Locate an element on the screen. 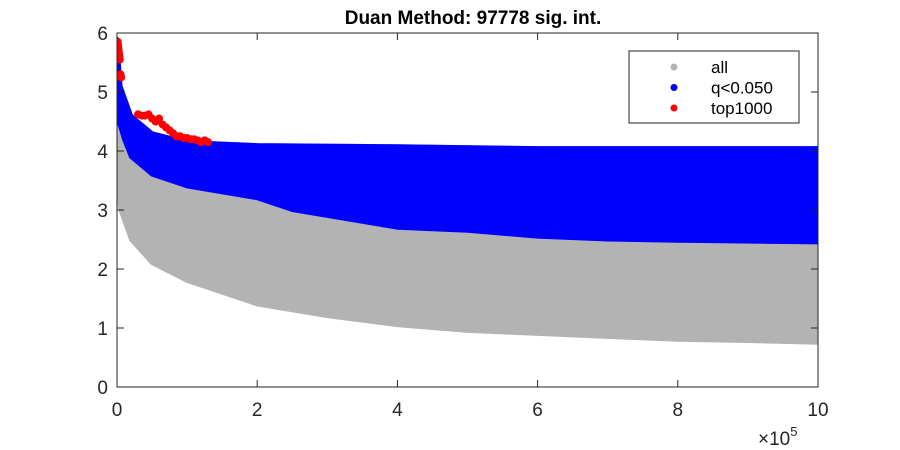  legend-label: top1000 is located at coordinates (741, 108).